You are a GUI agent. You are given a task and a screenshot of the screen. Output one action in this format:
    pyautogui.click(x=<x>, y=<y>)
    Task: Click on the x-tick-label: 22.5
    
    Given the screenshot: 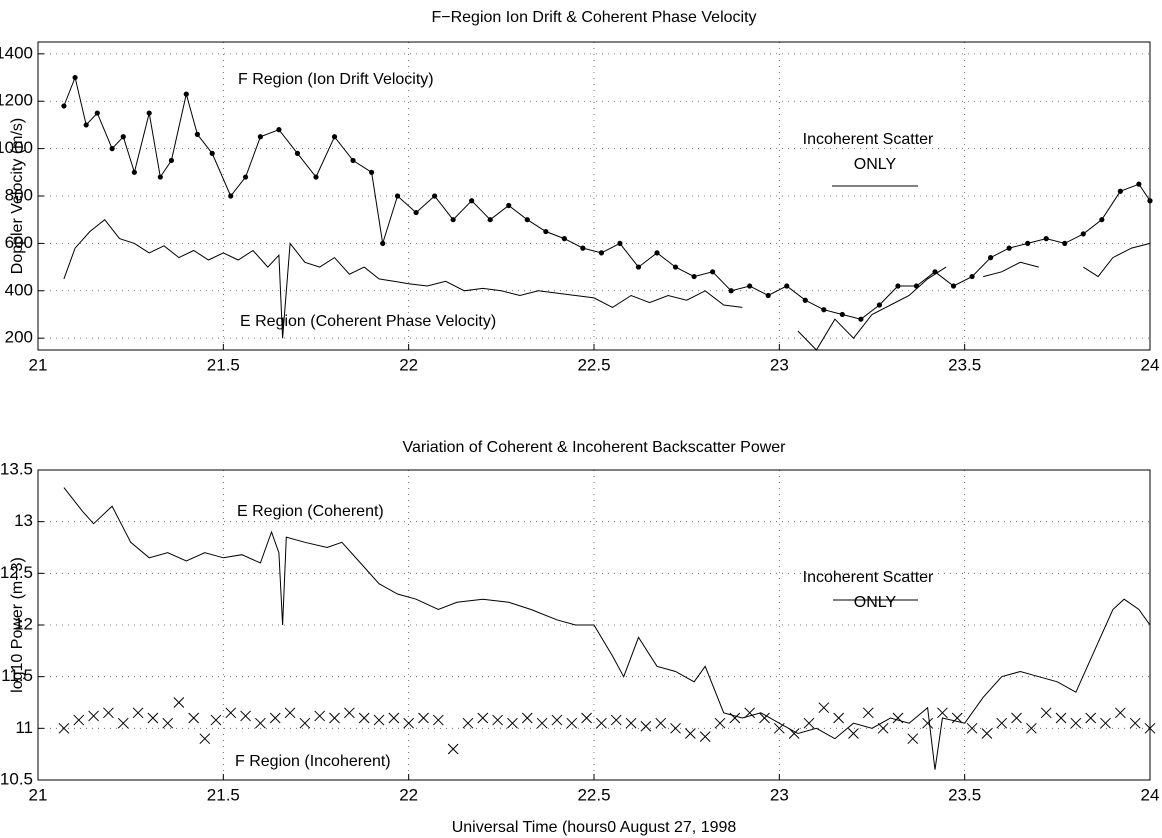 What is the action you would take?
    pyautogui.click(x=593, y=364)
    